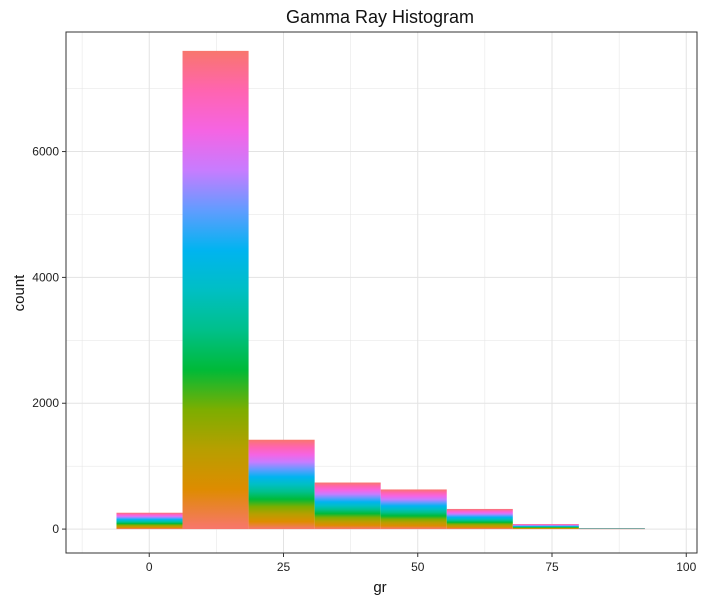 The height and width of the screenshot is (603, 706). I want to click on y-tick-label: 4000, so click(45, 277).